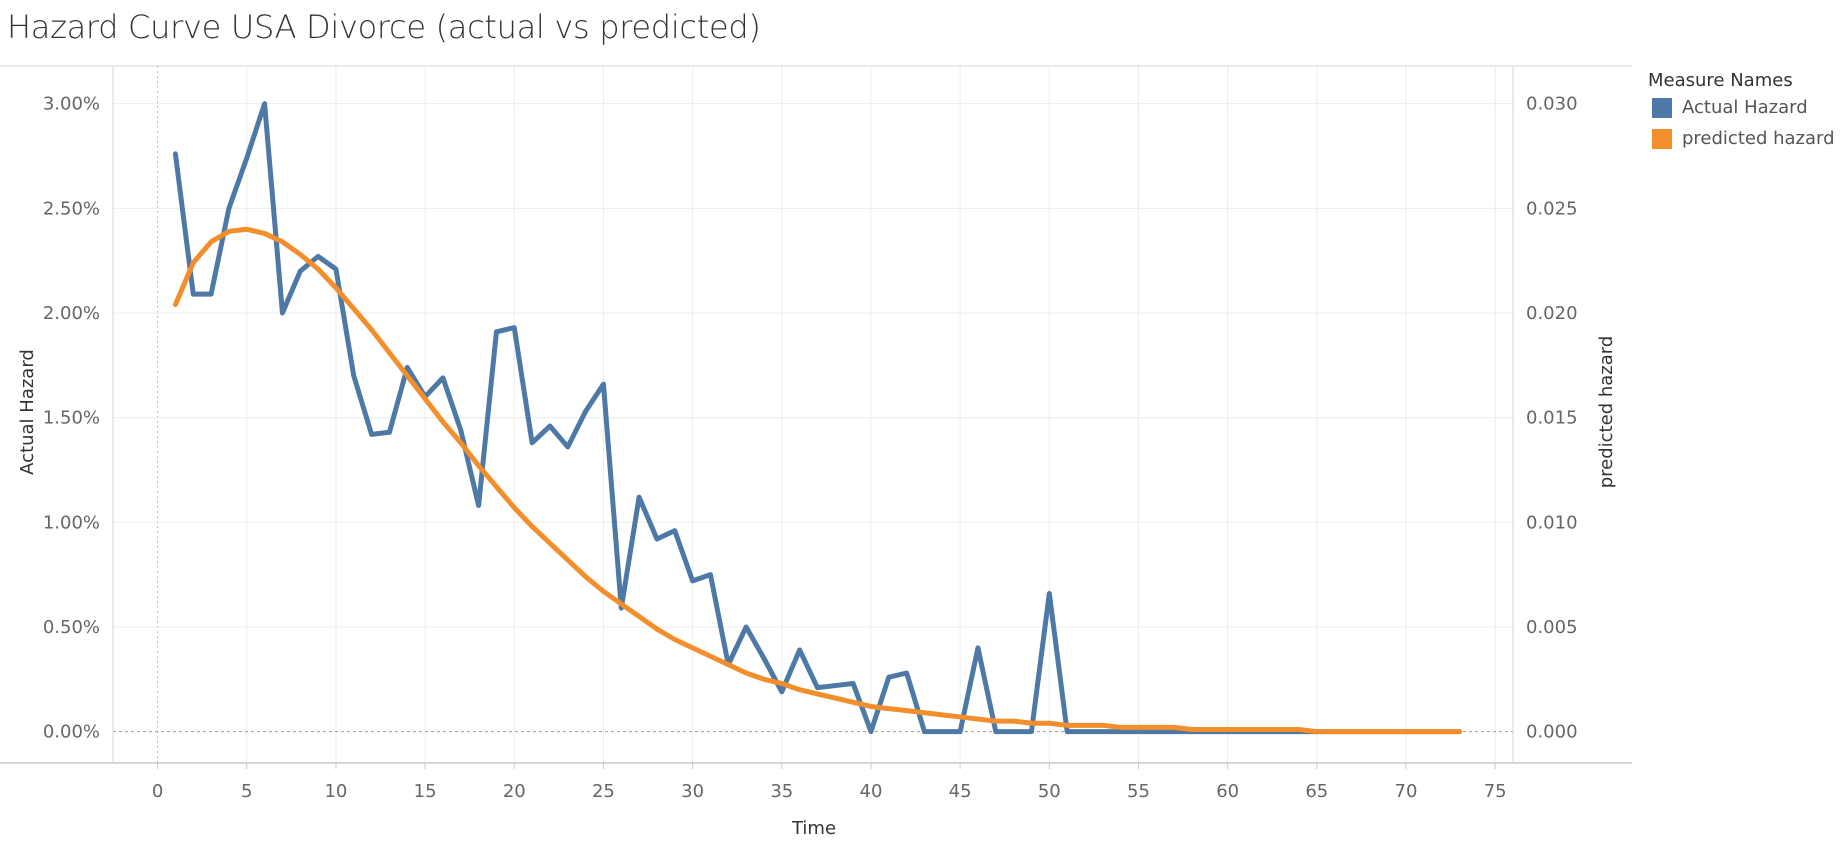 This screenshot has width=1848, height=846. What do you see at coordinates (1606, 412) in the screenshot?
I see `right-axis-label: predicted hazard` at bounding box center [1606, 412].